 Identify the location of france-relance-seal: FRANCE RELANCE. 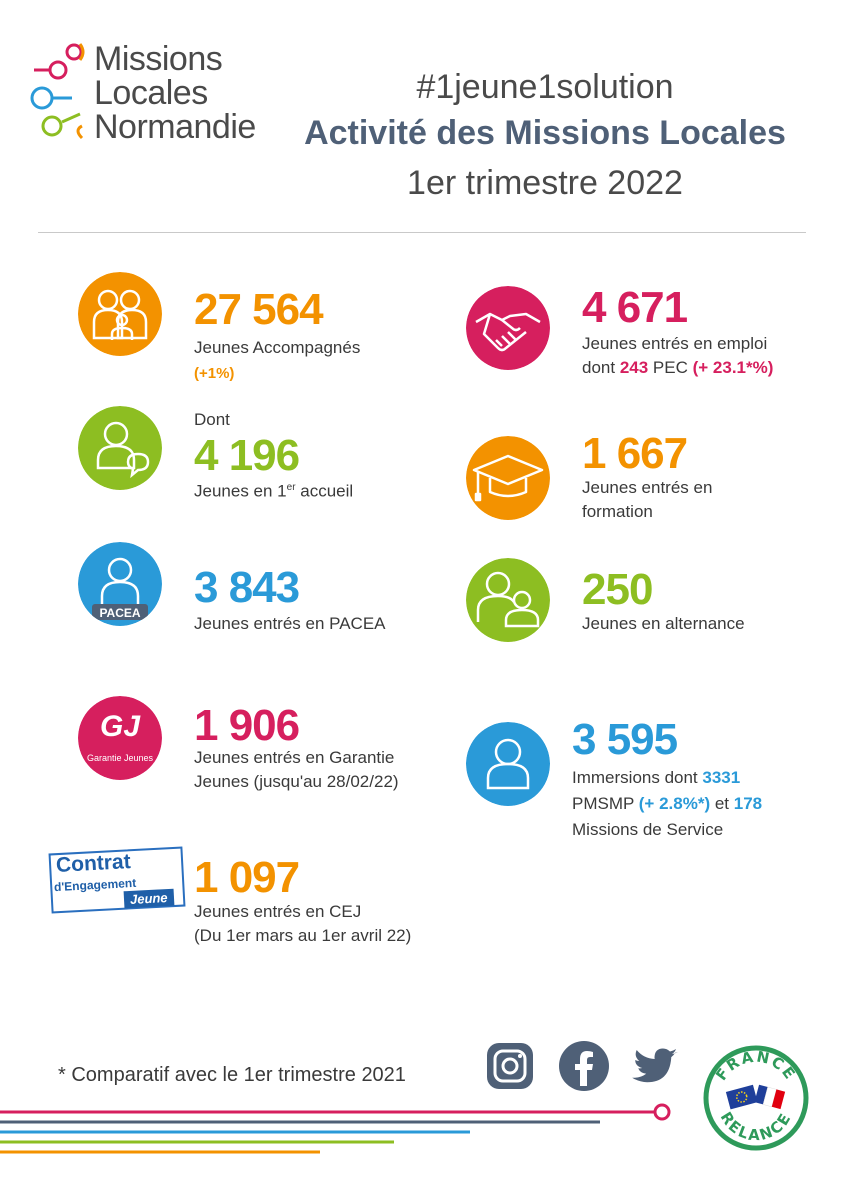
(756, 1098).